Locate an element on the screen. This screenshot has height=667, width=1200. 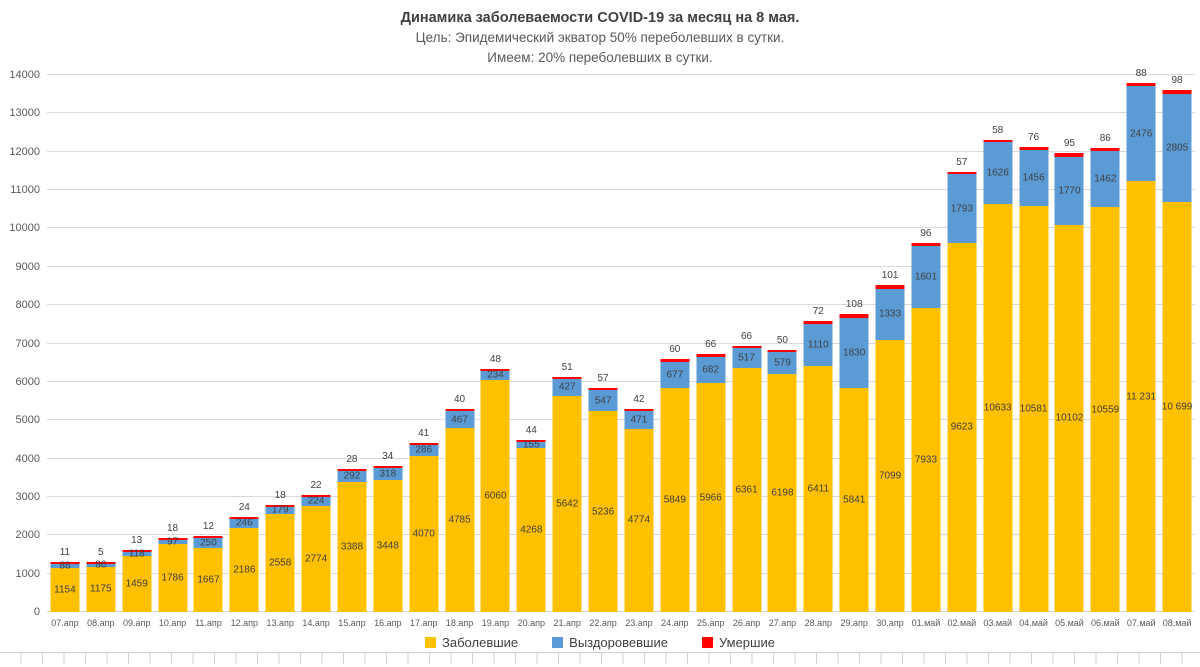
deceased-value-label: 41 is located at coordinates (424, 433).